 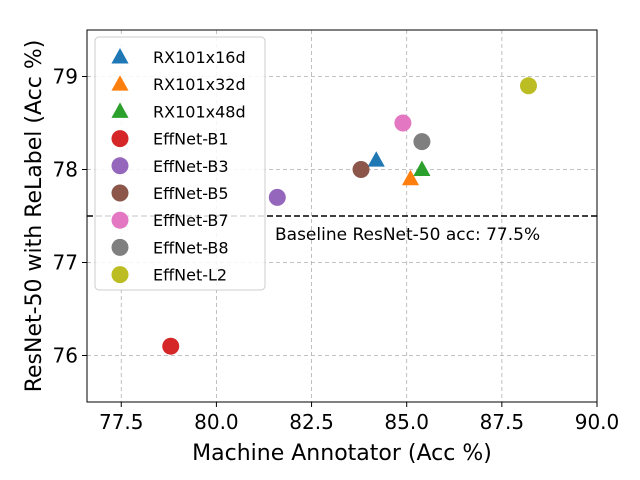 What do you see at coordinates (191, 220) in the screenshot?
I see `legend-label-effnet-b7: EffNet-B7` at bounding box center [191, 220].